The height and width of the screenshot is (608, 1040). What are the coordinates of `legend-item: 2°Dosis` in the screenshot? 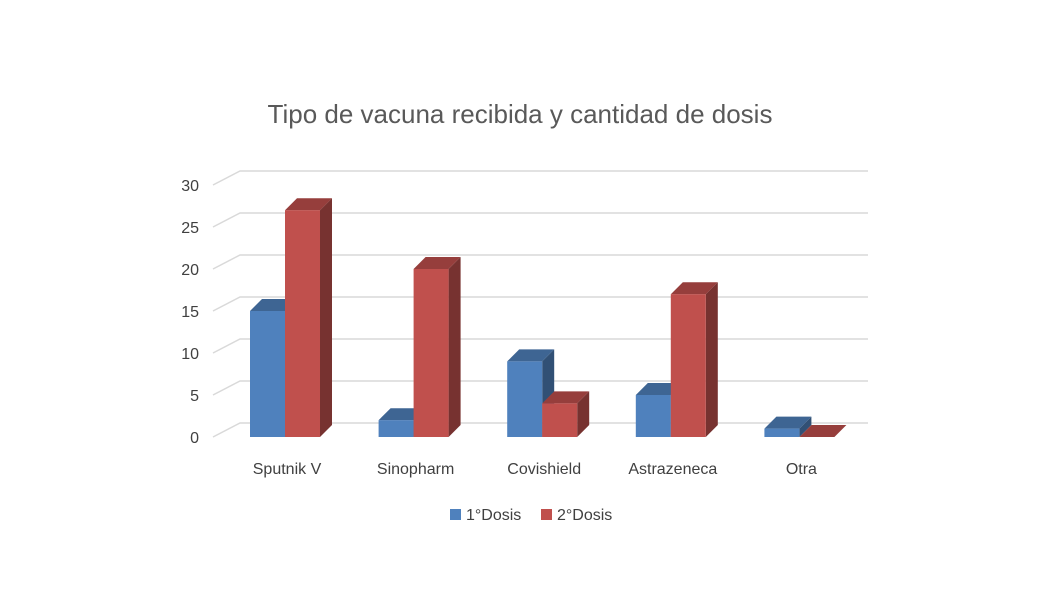 It's located at (576, 515).